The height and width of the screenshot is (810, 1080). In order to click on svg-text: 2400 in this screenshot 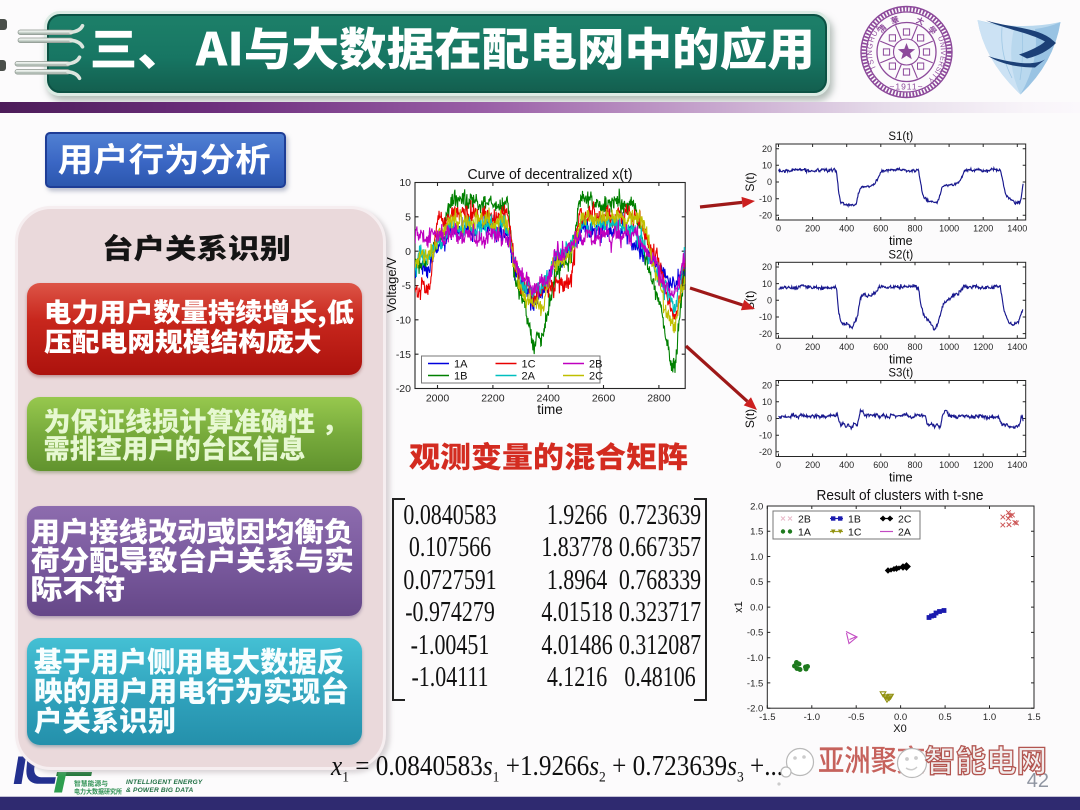, I will do `click(549, 399)`.